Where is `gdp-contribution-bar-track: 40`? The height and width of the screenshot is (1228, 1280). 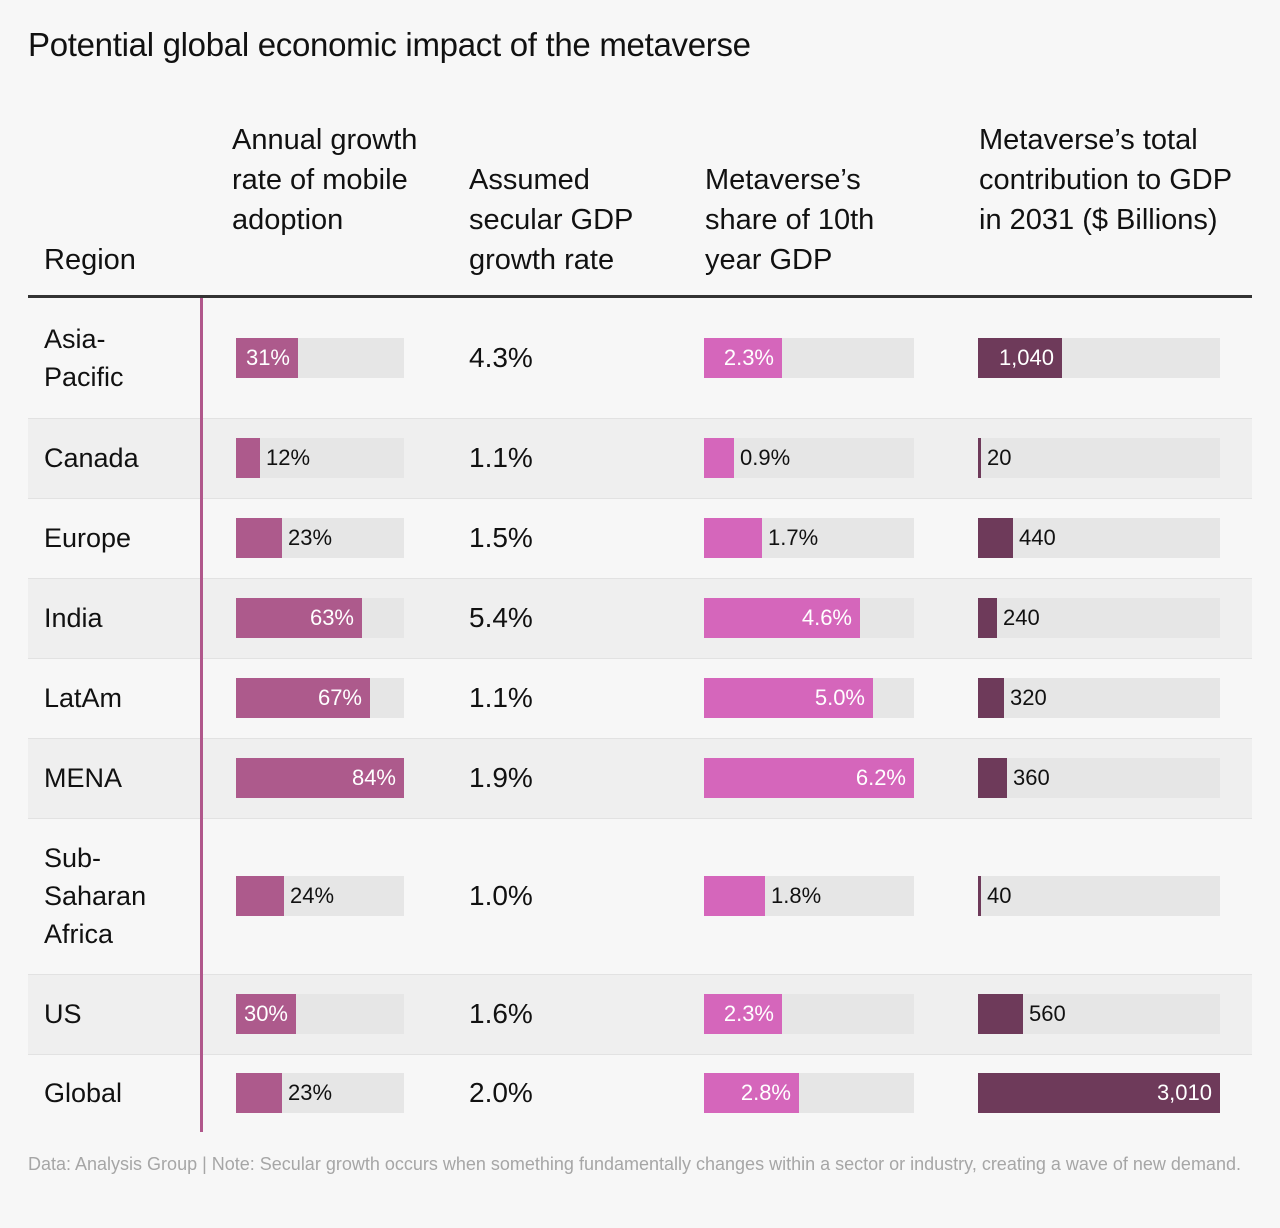
gdp-contribution-bar-track: 40 is located at coordinates (1099, 896).